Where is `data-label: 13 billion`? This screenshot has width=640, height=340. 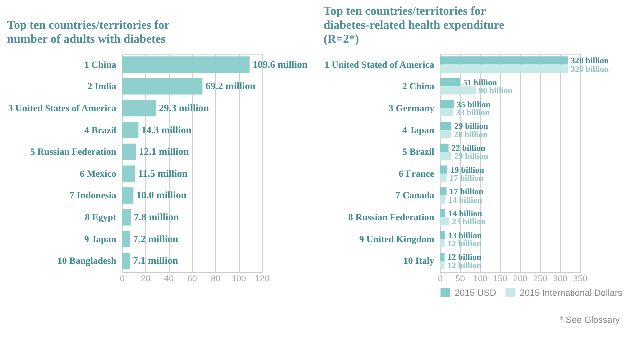 data-label: 13 billion is located at coordinates (465, 235).